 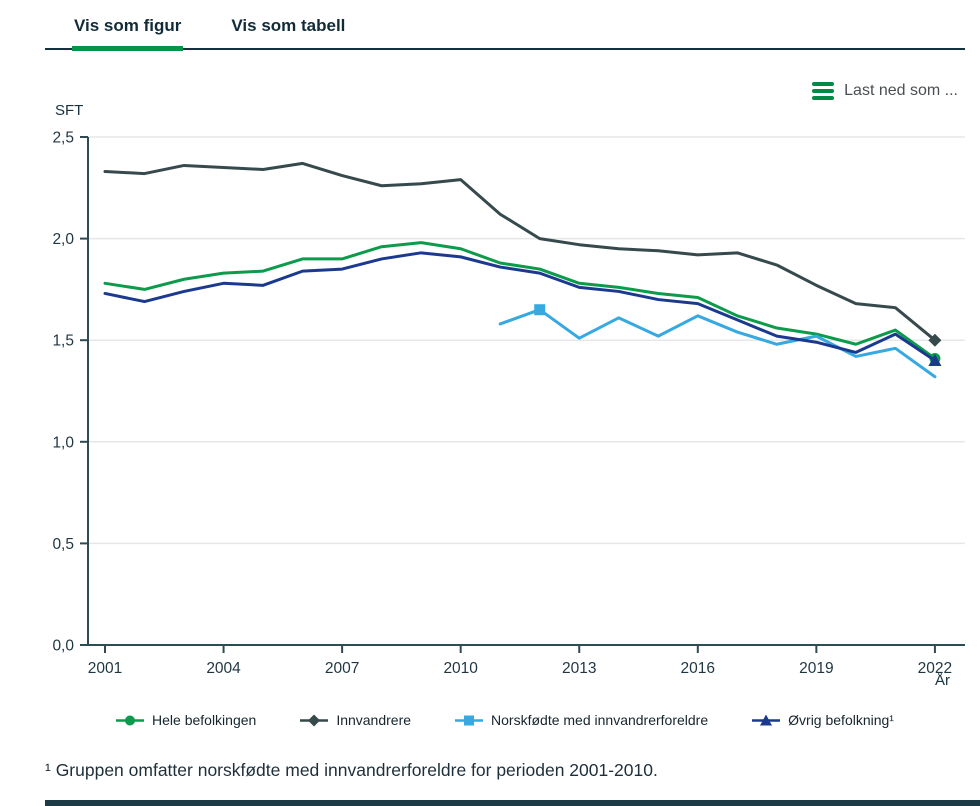 I want to click on svg-text: 2004, so click(x=223, y=668).